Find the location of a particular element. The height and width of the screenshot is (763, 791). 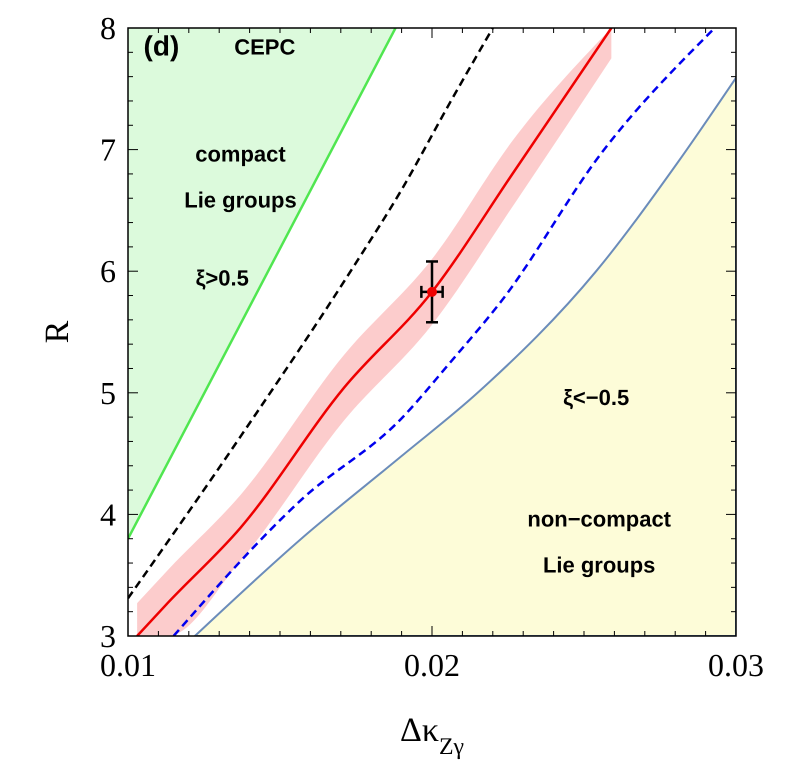

x-tick-label: 0.02 is located at coordinates (432, 665).